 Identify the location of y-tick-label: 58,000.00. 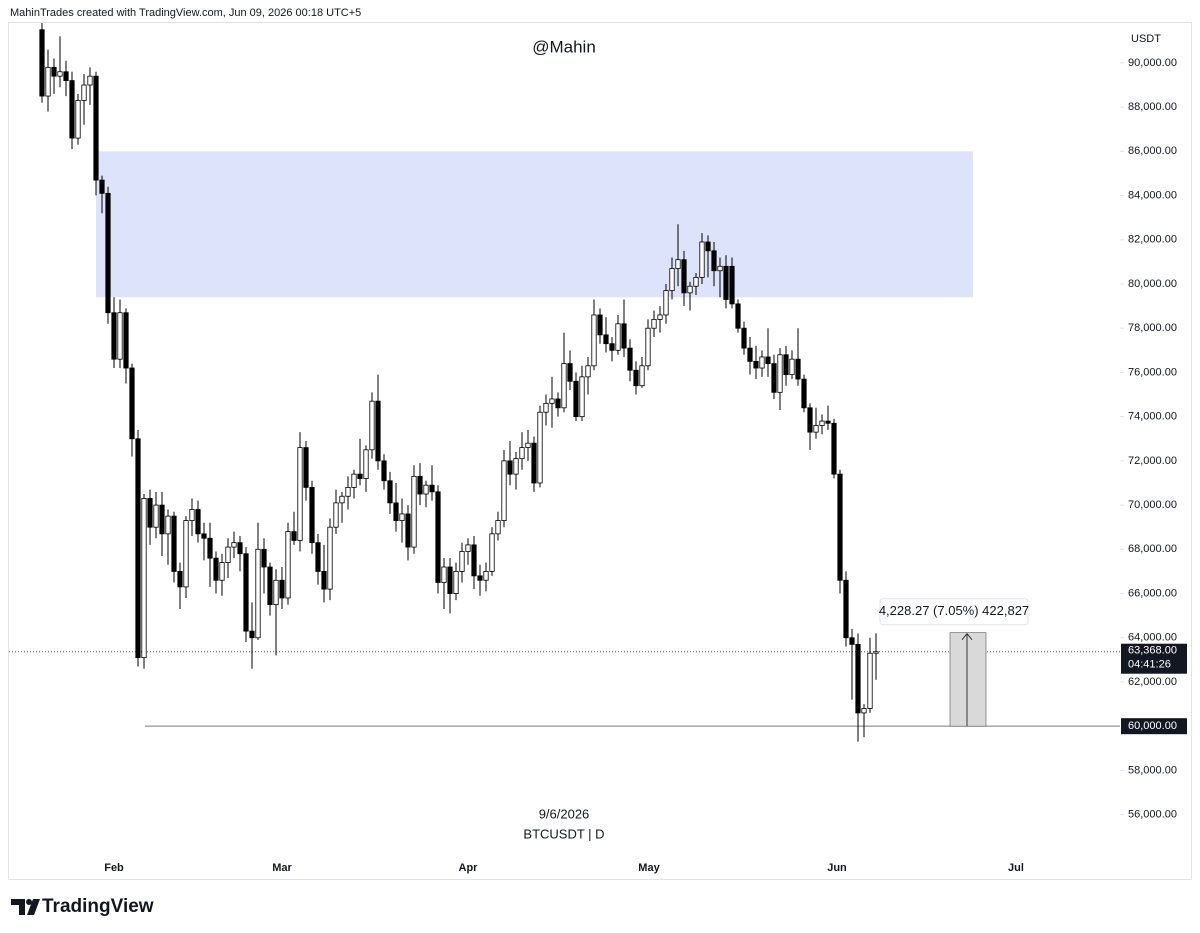
(1152, 770).